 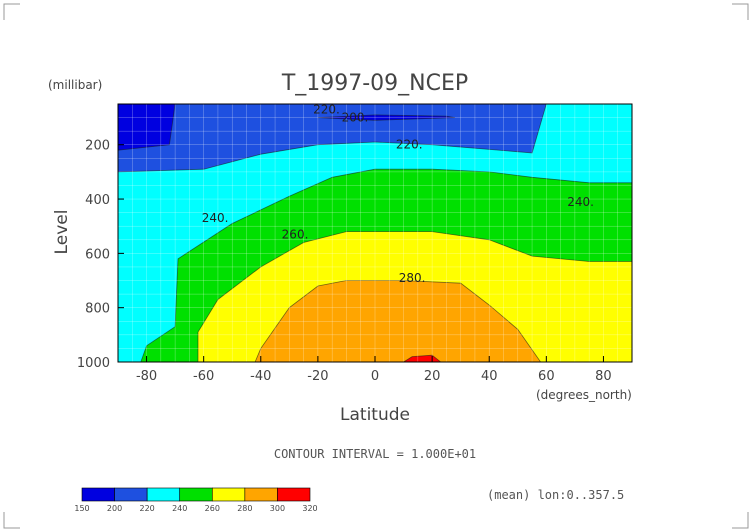 What do you see at coordinates (412, 278) in the screenshot?
I see `contour-label-6: 280.` at bounding box center [412, 278].